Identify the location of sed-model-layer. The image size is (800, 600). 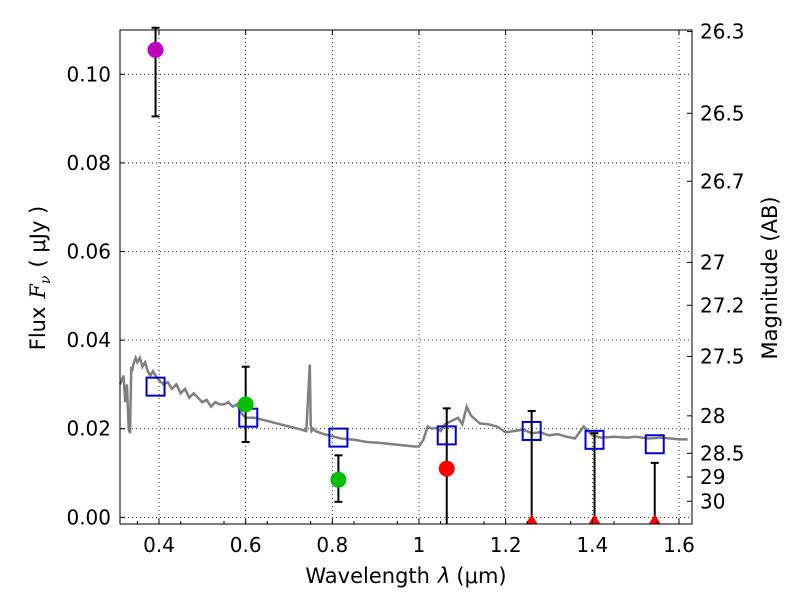
(403, 401).